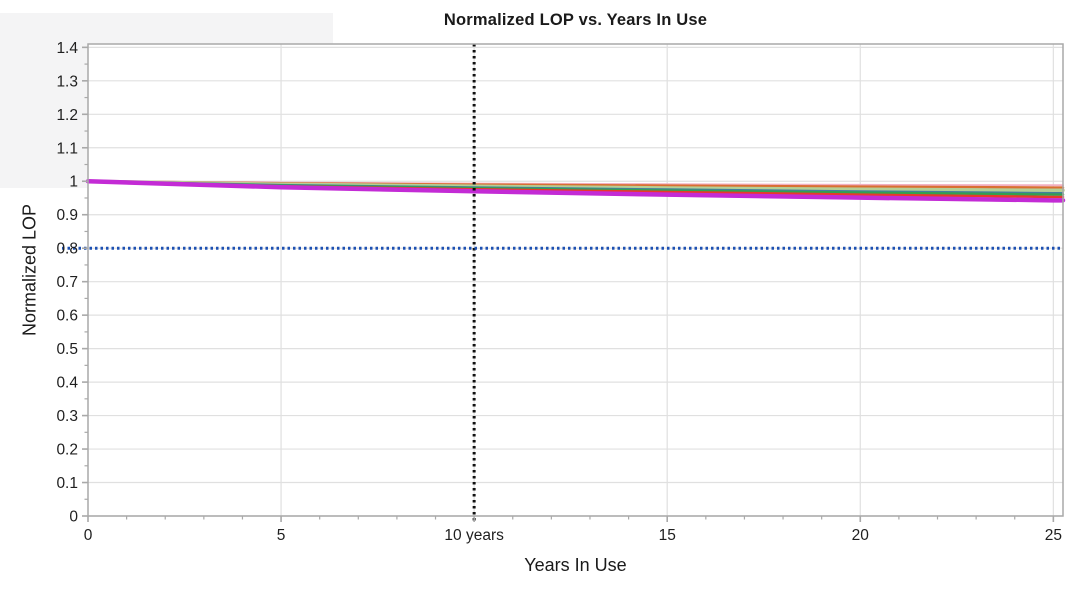 The height and width of the screenshot is (594, 1080). Describe the element at coordinates (88, 535) in the screenshot. I see `x-tick-label: 0` at that location.